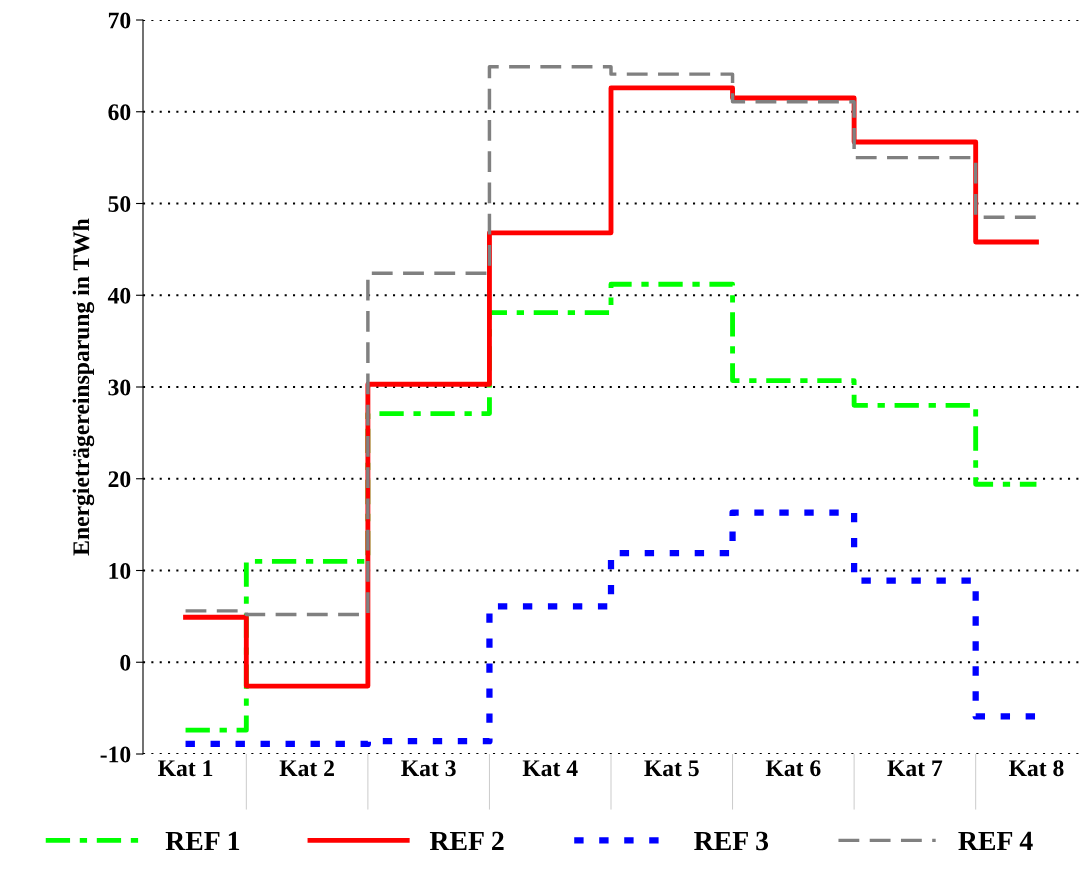 This screenshot has width=1079, height=881. Describe the element at coordinates (119, 387) in the screenshot. I see `y-tick-label: 30` at that location.